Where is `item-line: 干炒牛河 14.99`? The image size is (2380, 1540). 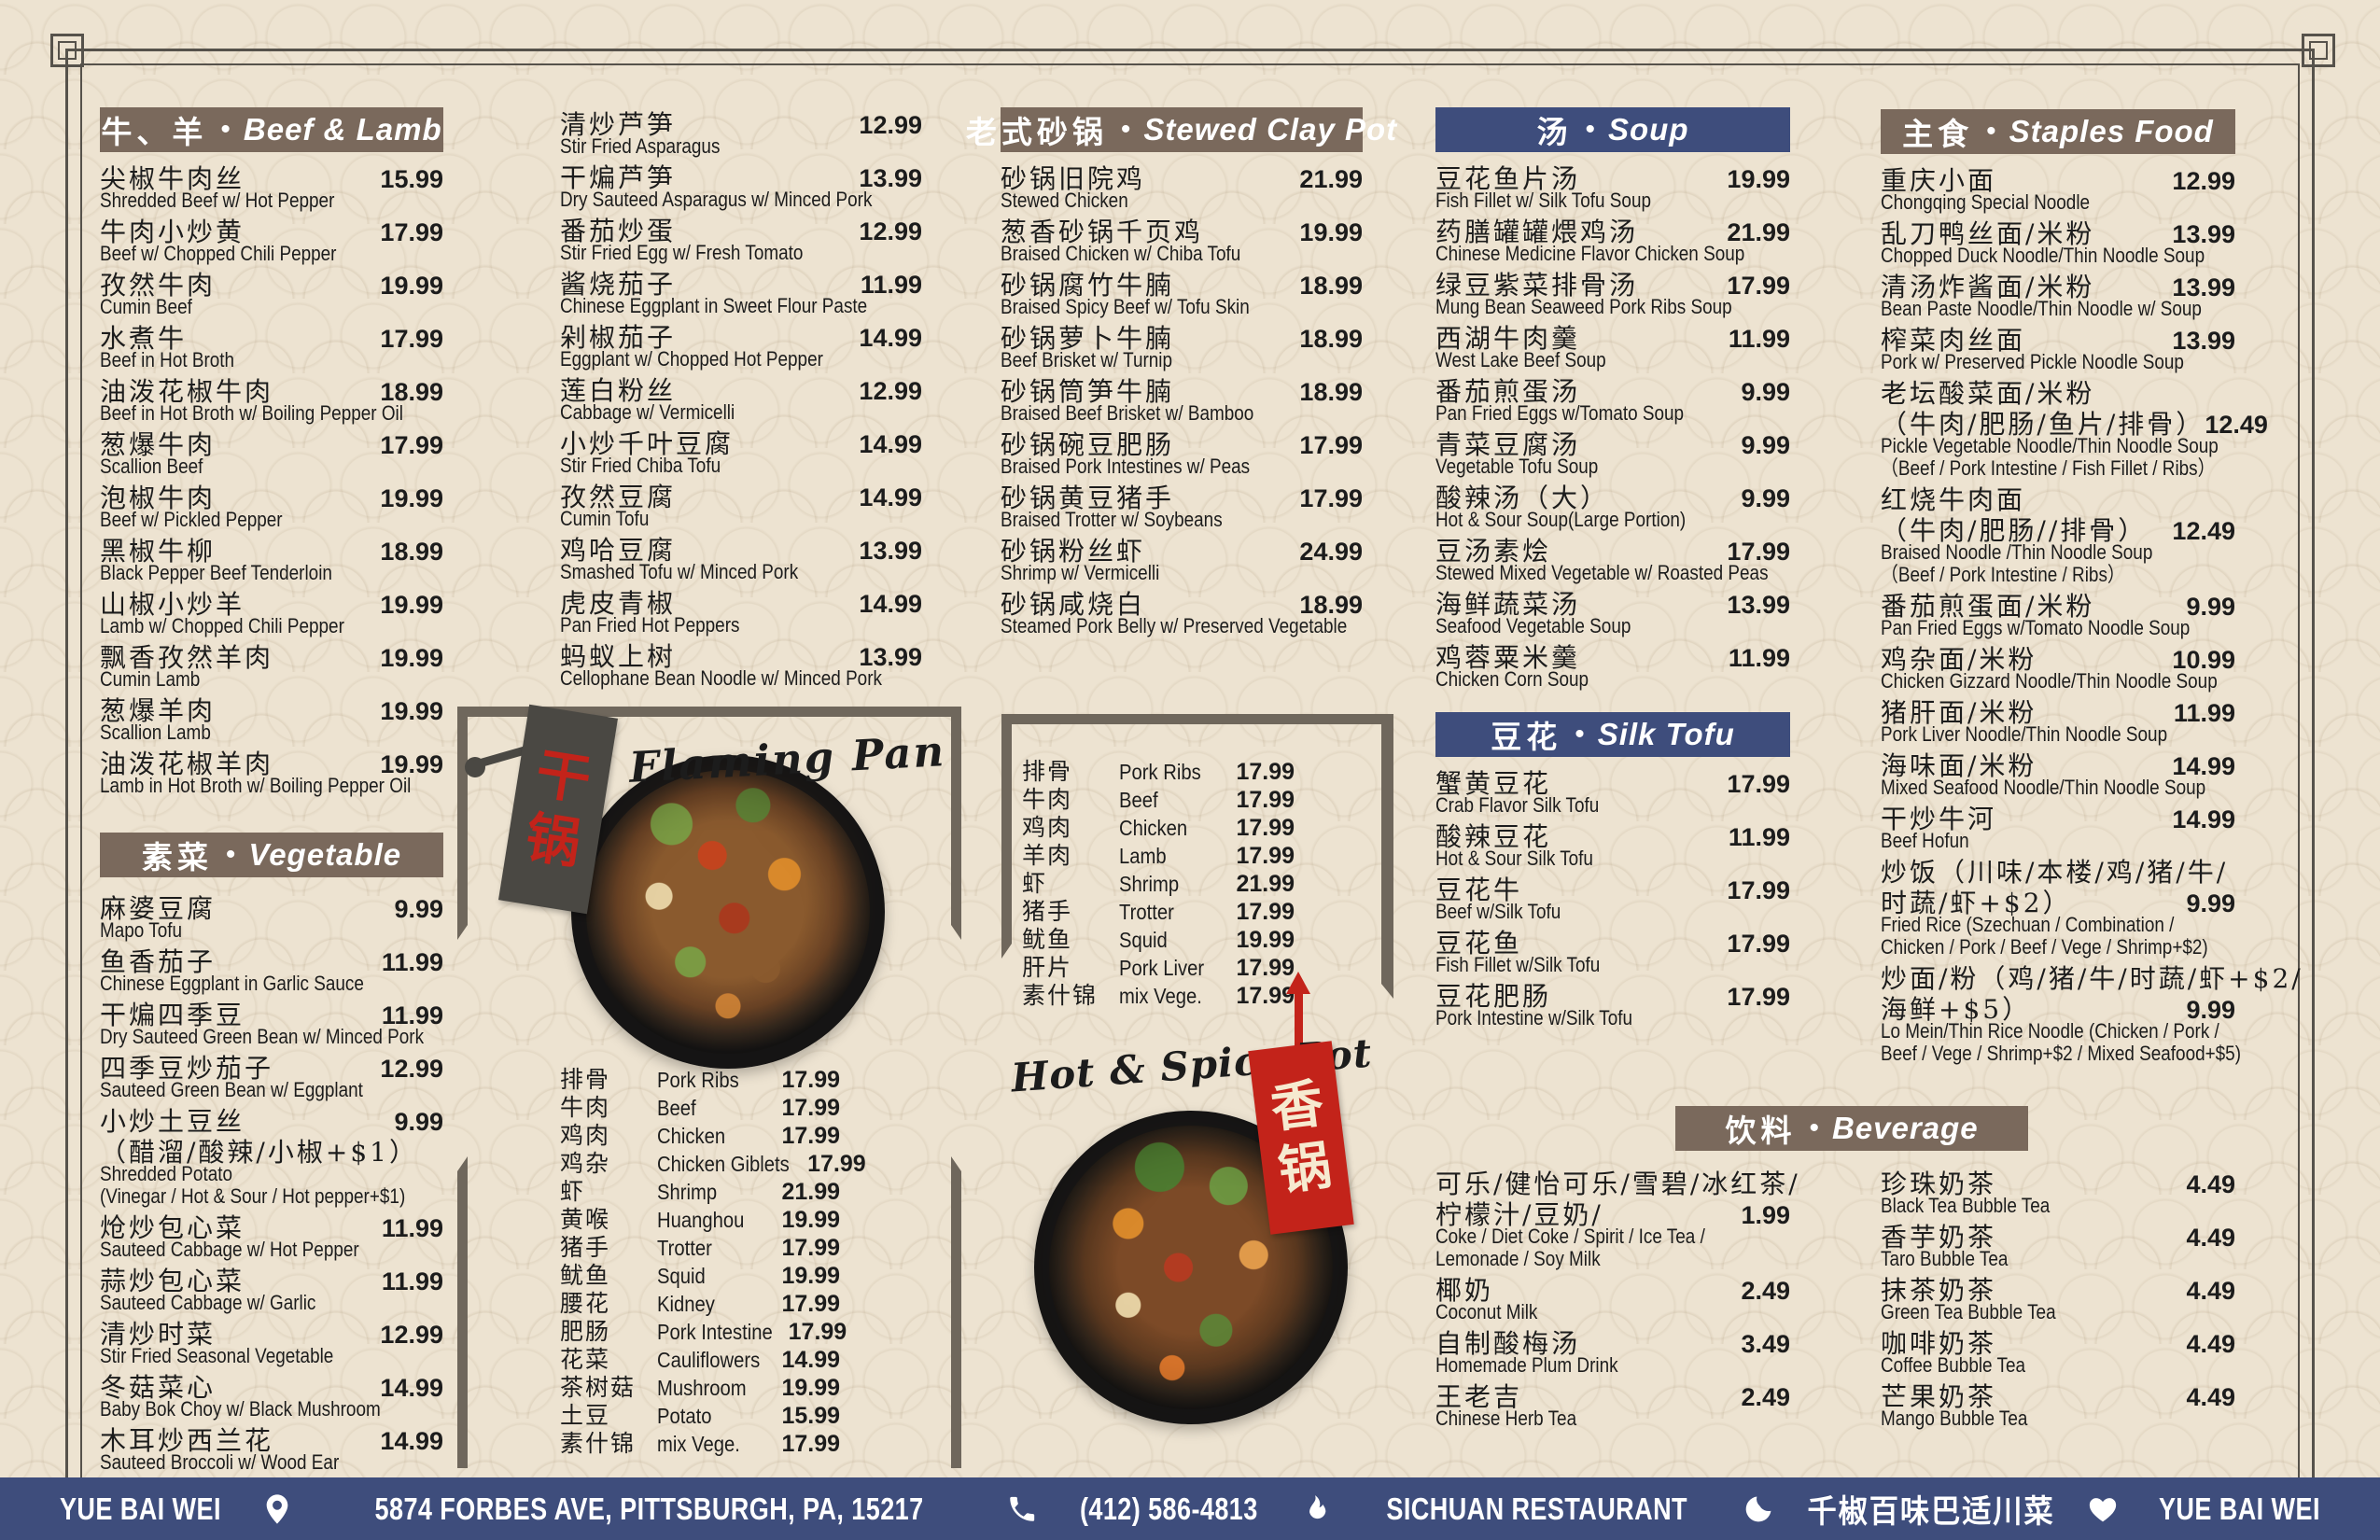
item-line: 干炒牛河 14.99 is located at coordinates (2058, 816).